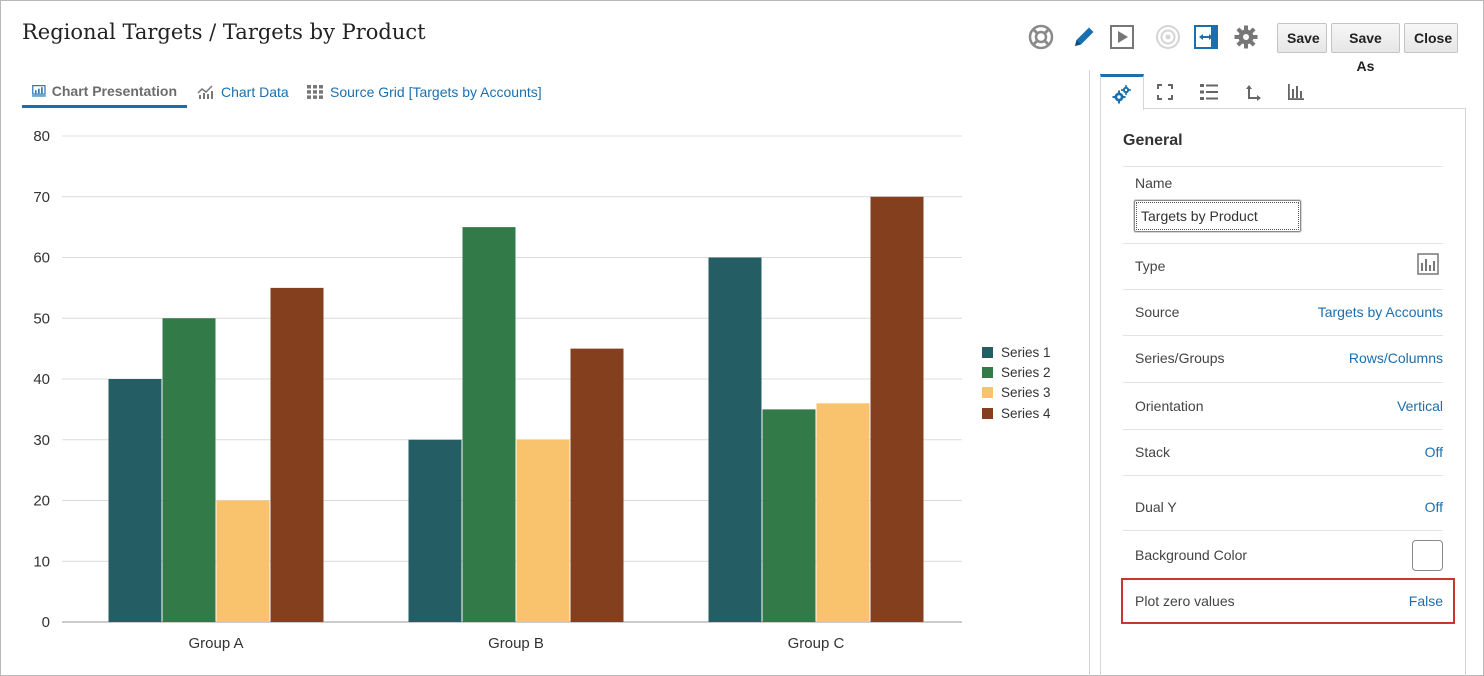  I want to click on name-label: Name, so click(1154, 183).